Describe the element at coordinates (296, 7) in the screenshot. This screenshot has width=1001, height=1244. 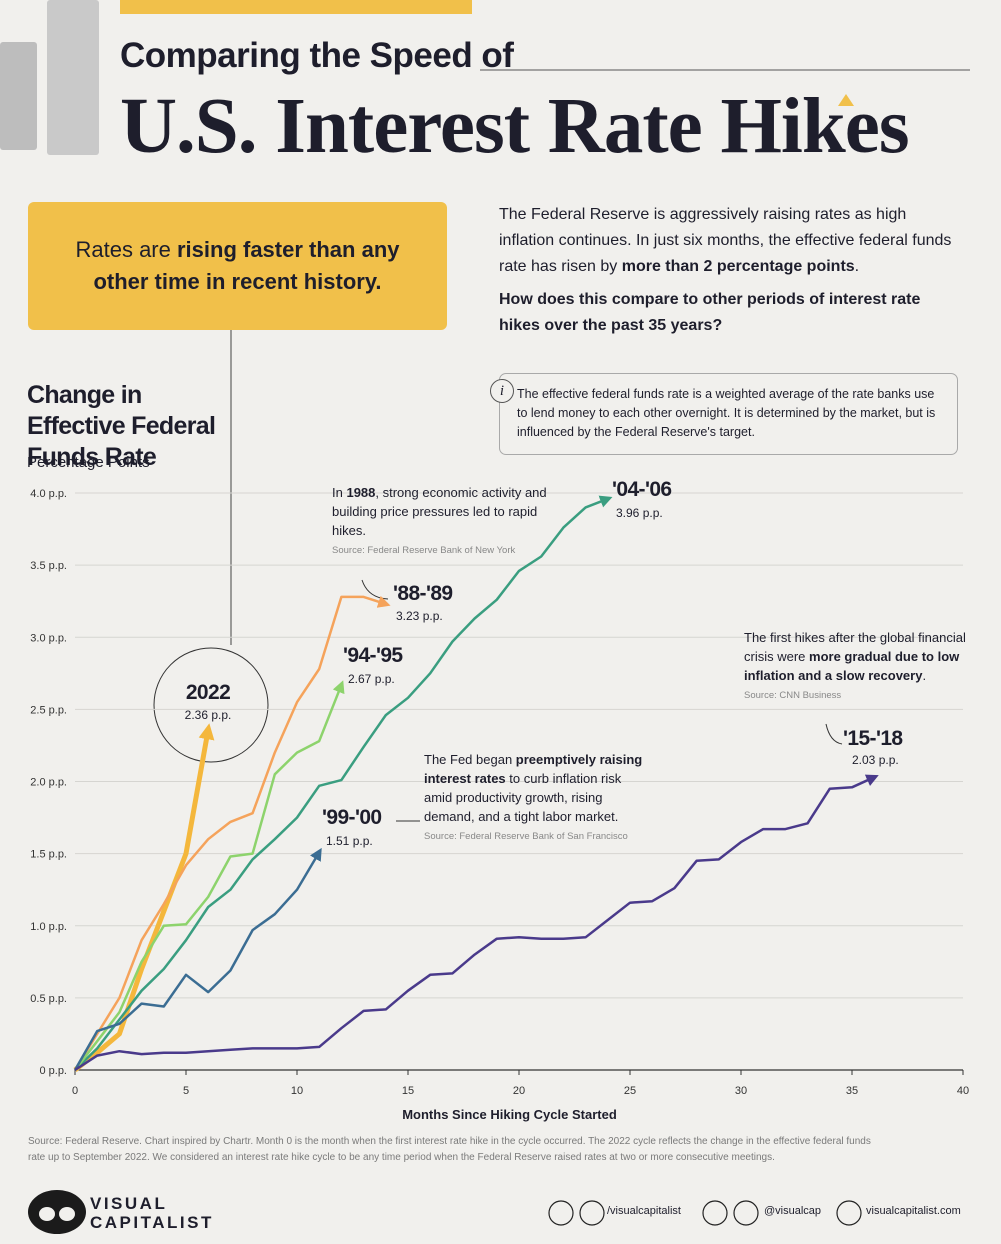
I see `top-bar` at that location.